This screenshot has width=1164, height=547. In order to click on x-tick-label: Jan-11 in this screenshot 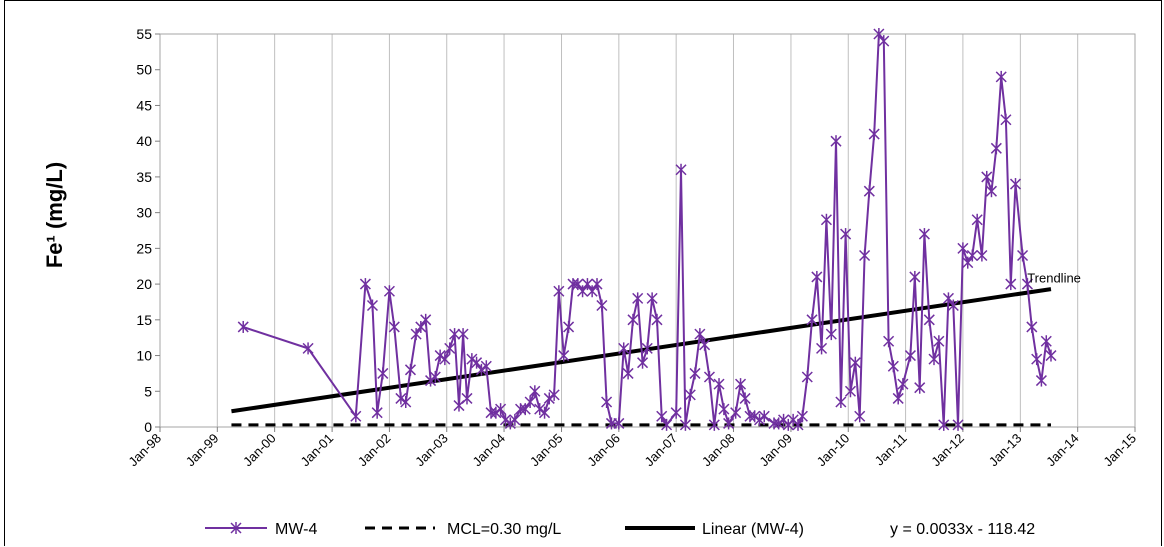, I will do `click(891, 450)`.